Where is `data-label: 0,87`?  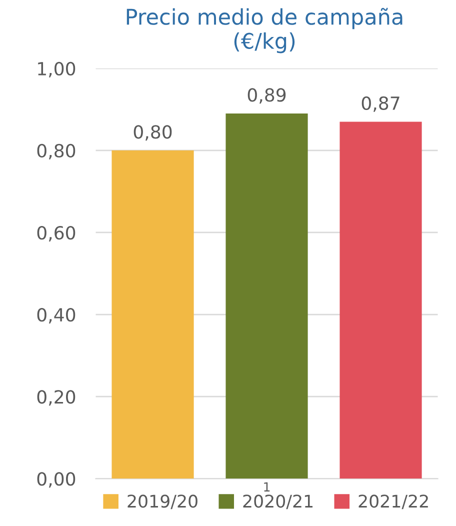 data-label: 0,87 is located at coordinates (381, 104).